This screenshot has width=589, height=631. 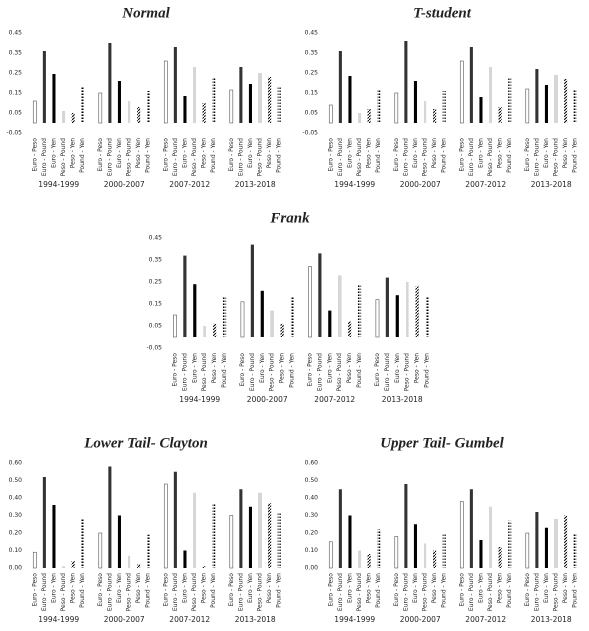 What do you see at coordinates (16, 73) in the screenshot?
I see `y-tick-label: 0.25` at bounding box center [16, 73].